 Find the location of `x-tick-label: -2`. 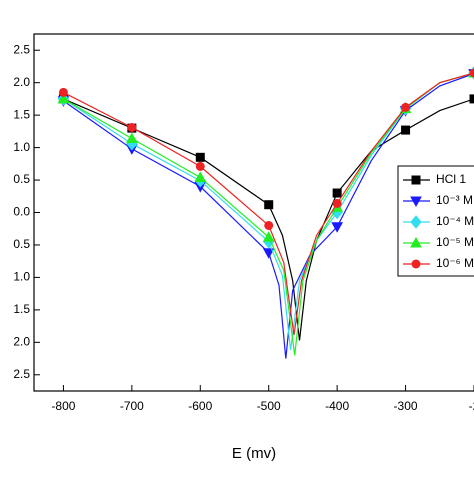

x-tick-label: -2 is located at coordinates (471, 406).